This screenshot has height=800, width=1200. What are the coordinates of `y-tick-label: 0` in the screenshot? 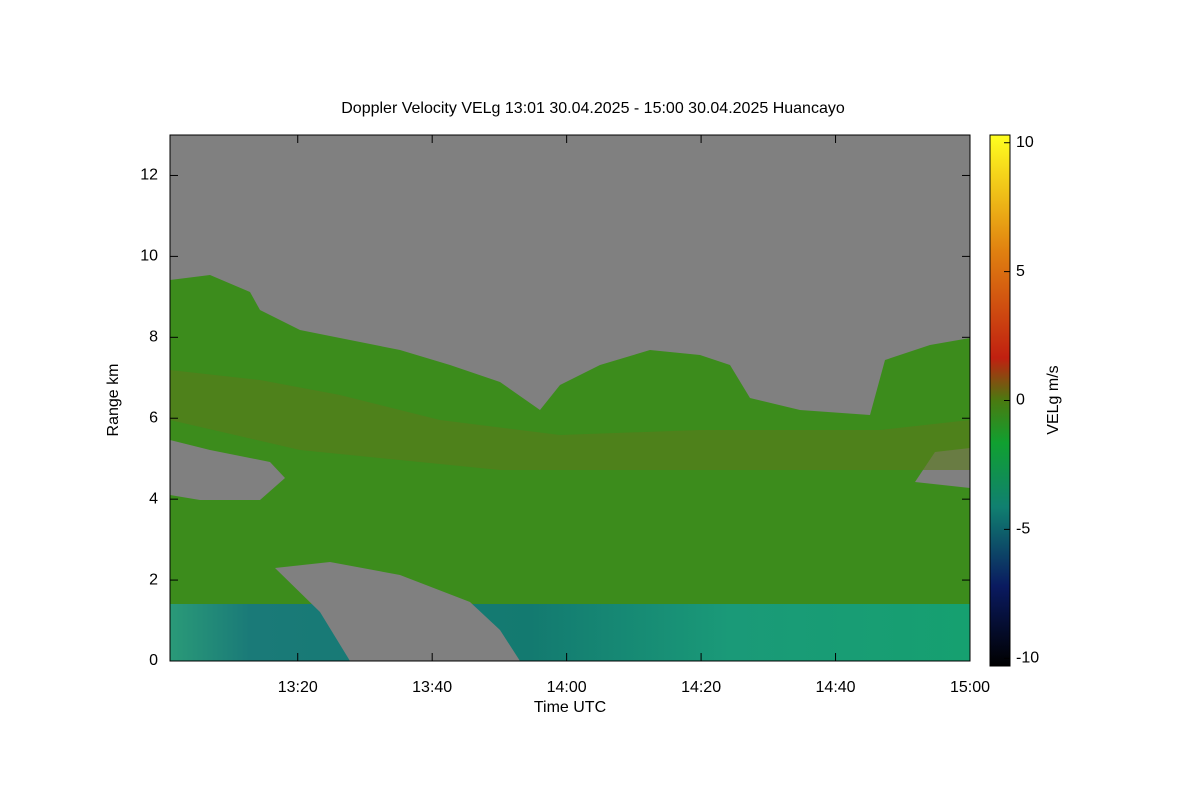 It's located at (153, 660).